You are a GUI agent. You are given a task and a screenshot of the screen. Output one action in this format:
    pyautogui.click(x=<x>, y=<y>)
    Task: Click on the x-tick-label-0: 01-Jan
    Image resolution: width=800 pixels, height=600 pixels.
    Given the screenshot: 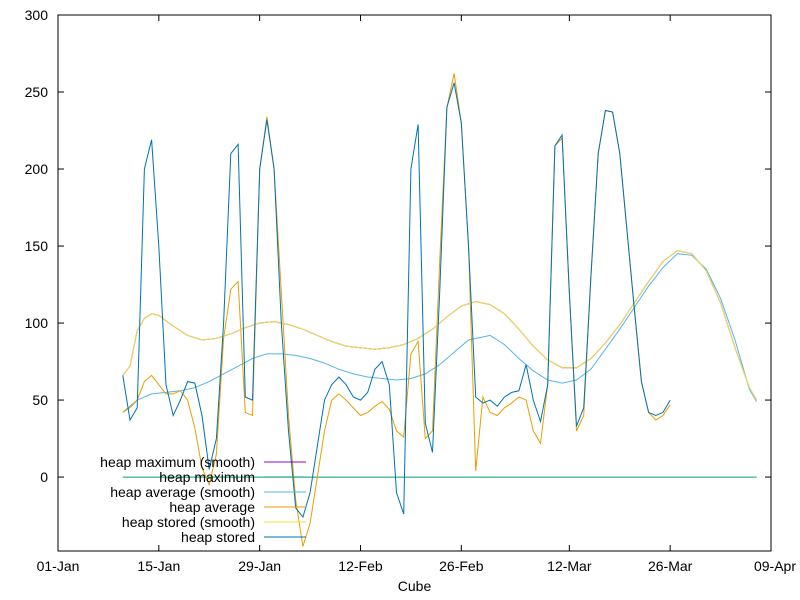 What is the action you would take?
    pyautogui.click(x=58, y=566)
    